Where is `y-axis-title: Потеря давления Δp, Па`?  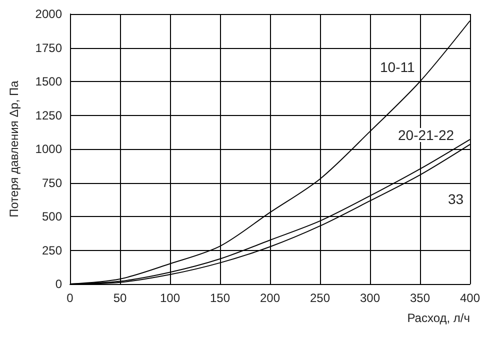
y-axis-title: Потеря давления Δp, Па is located at coordinates (14, 149).